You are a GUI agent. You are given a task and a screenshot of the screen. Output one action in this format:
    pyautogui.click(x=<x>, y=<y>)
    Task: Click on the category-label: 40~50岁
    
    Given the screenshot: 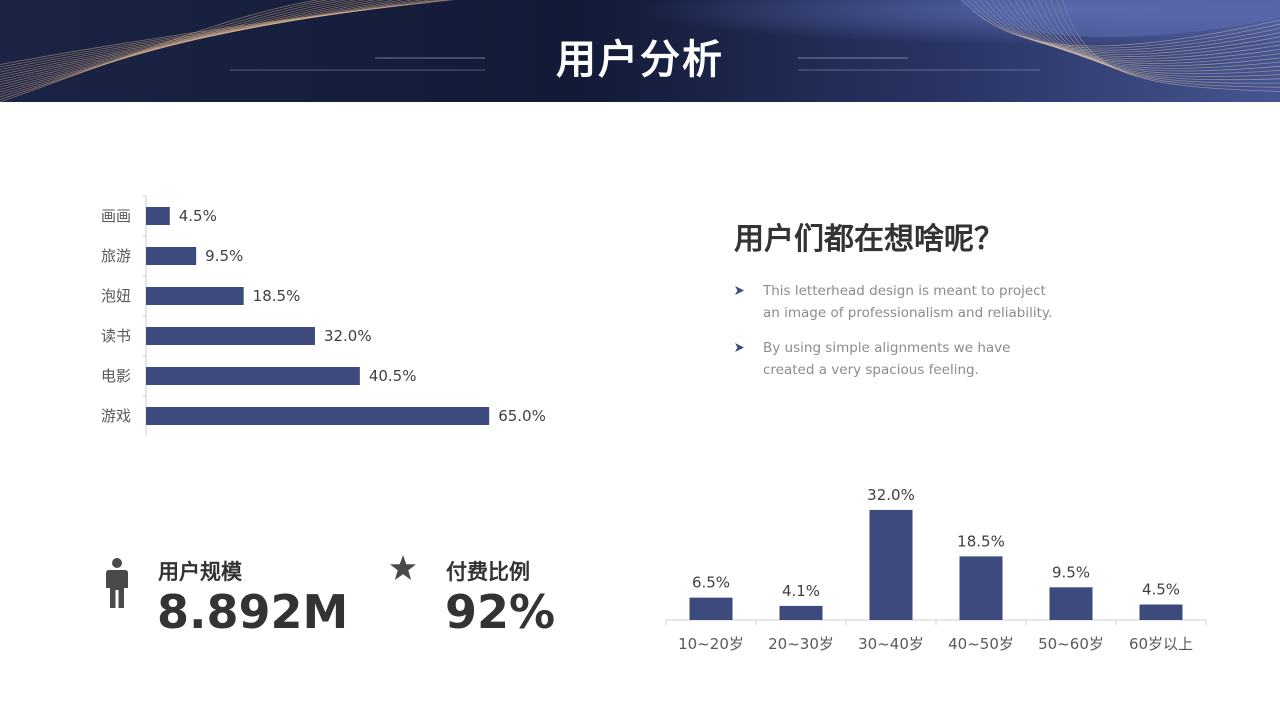 What is the action you would take?
    pyautogui.click(x=981, y=644)
    